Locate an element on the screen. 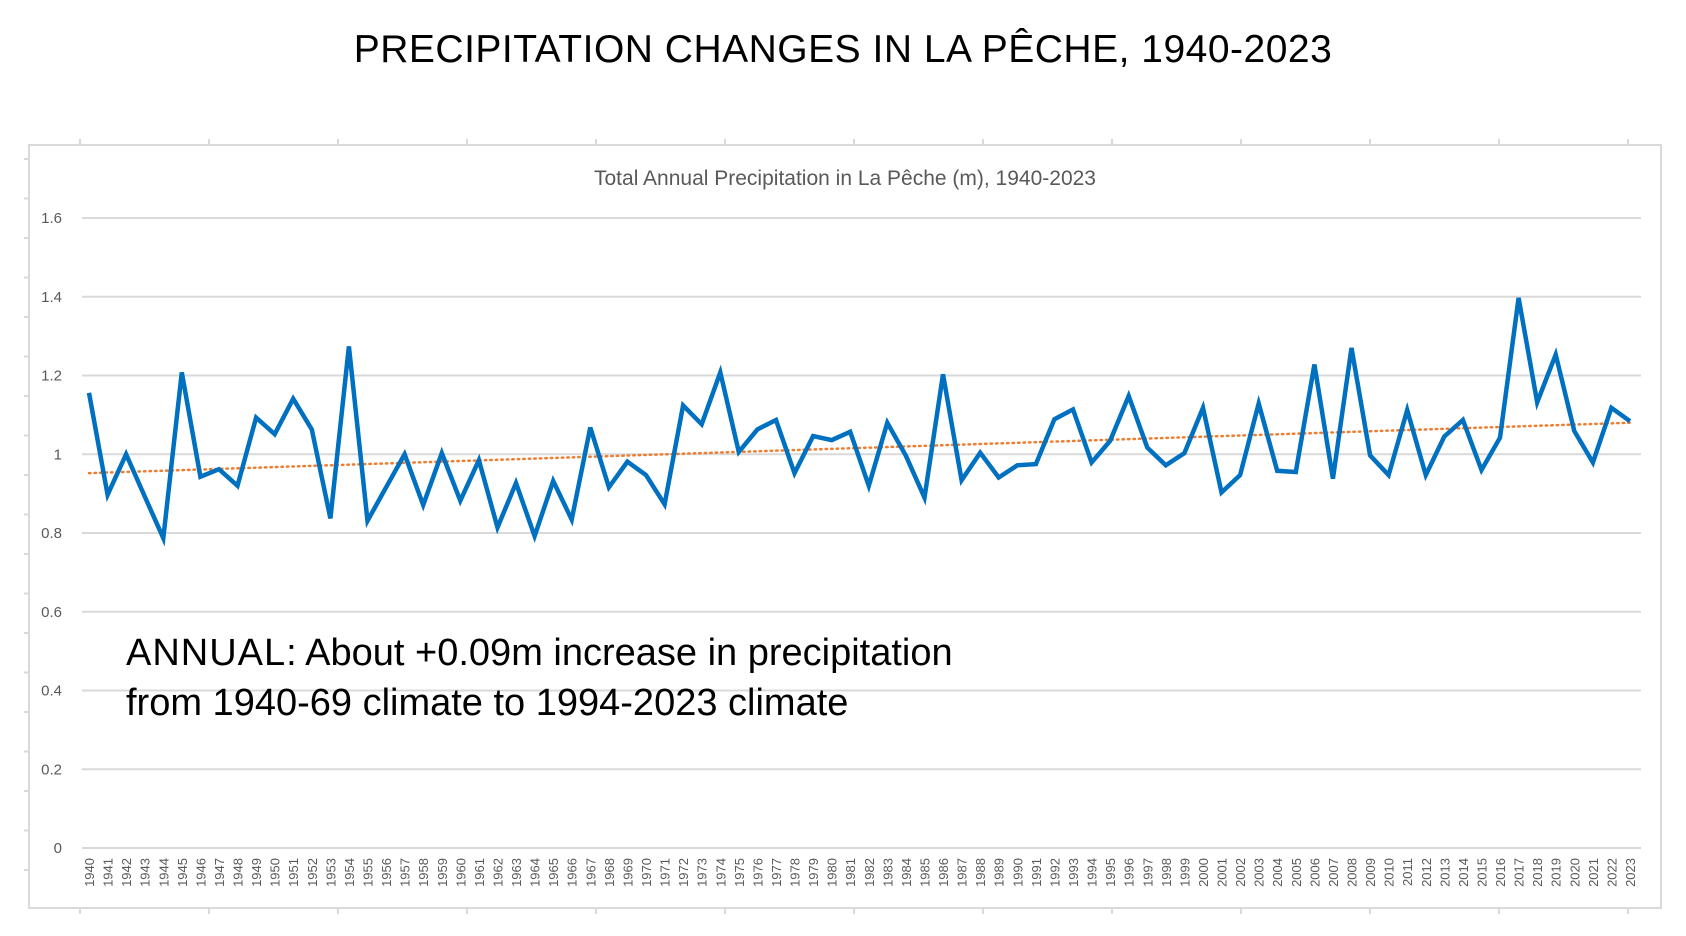 Image resolution: width=1686 pixels, height=936 pixels. x-tick-label: 1984 is located at coordinates (906, 872).